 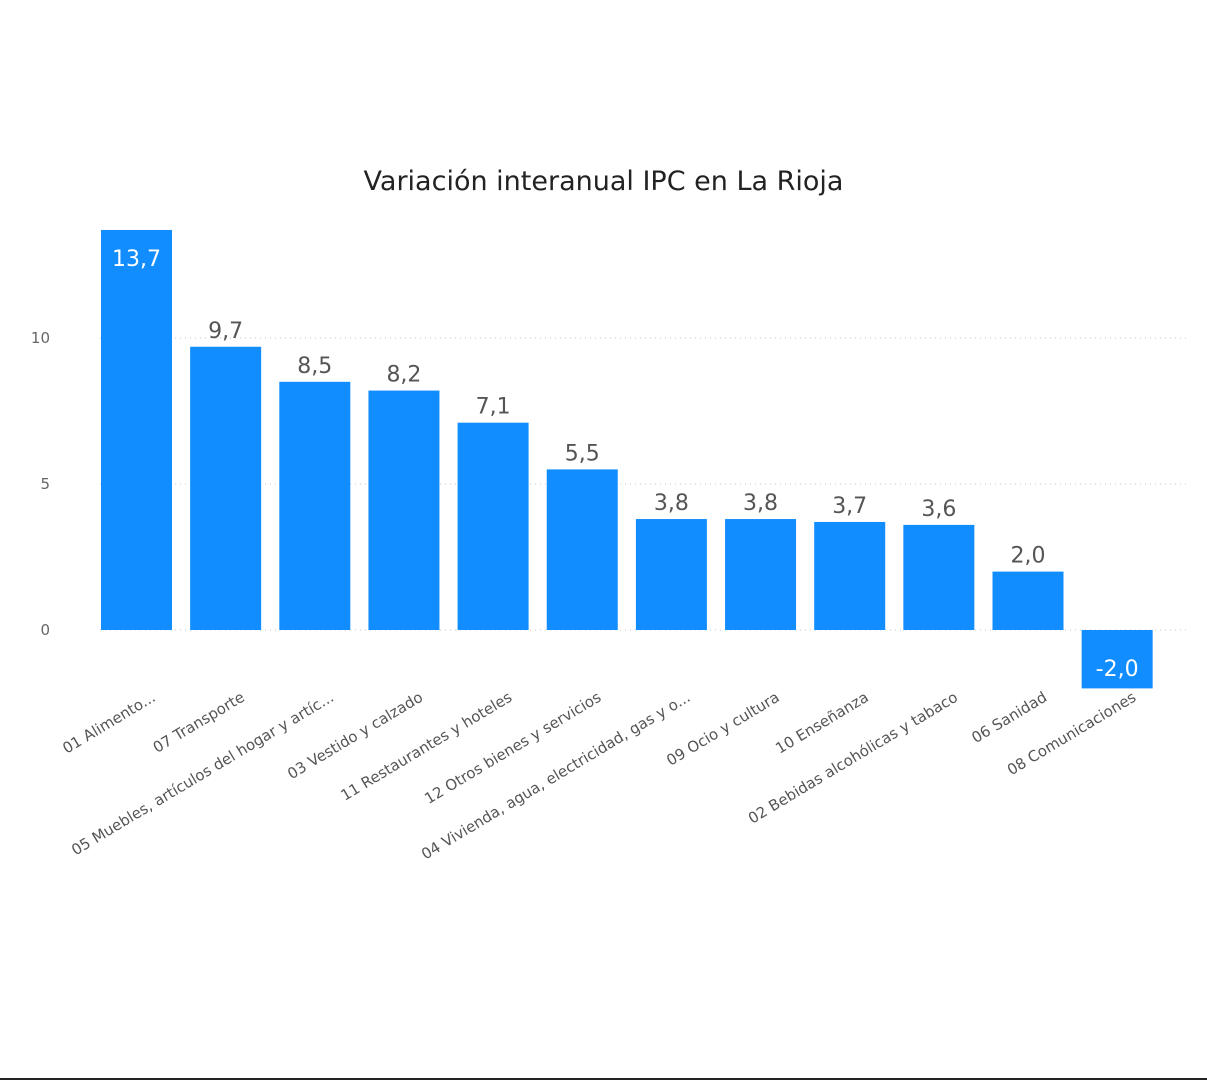 What do you see at coordinates (403, 375) in the screenshot?
I see `data-label: 8,2` at bounding box center [403, 375].